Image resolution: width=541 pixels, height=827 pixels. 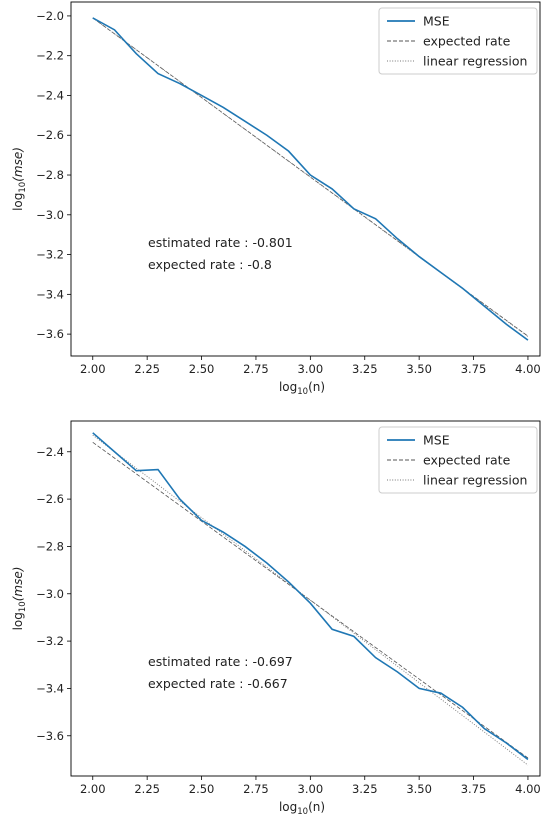 I want to click on annotation-text: estimated rate : -0.801, so click(x=220, y=242).